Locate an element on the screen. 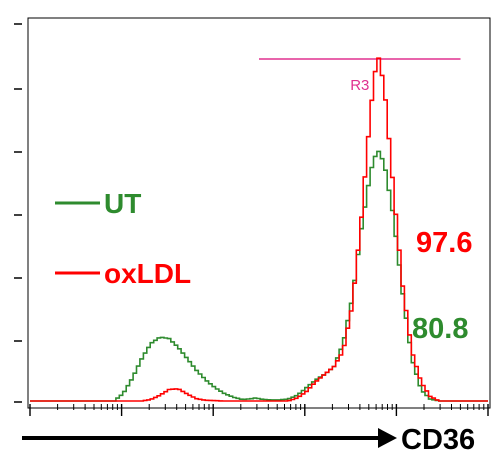 The image size is (501, 461). legend: UT oxLDL is located at coordinates (123, 238).